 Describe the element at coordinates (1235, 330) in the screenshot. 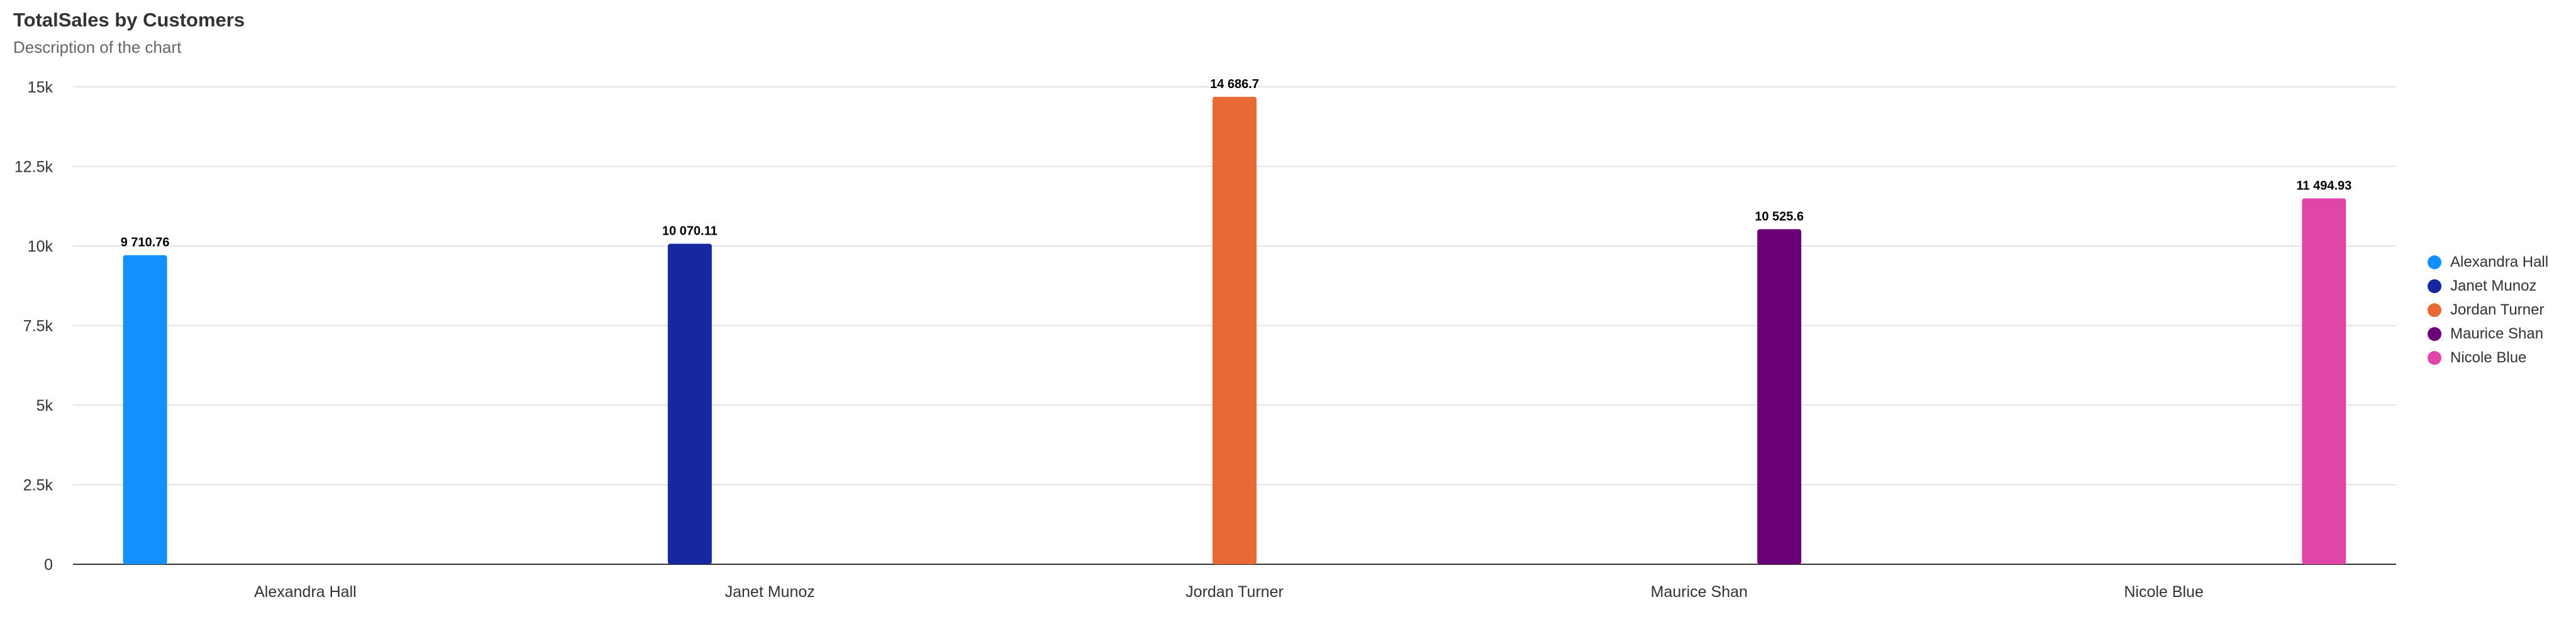

I see `bar-jordan-turner` at that location.